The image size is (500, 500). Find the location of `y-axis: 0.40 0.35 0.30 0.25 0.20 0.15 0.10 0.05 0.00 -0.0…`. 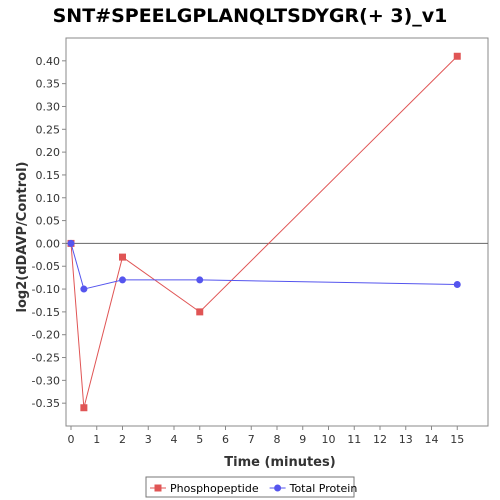

y-axis: 0.40 0.35 0.30 0.25 0.20 0.15 0.10 0.05 0.00 -0.0… is located at coordinates (49, 232).